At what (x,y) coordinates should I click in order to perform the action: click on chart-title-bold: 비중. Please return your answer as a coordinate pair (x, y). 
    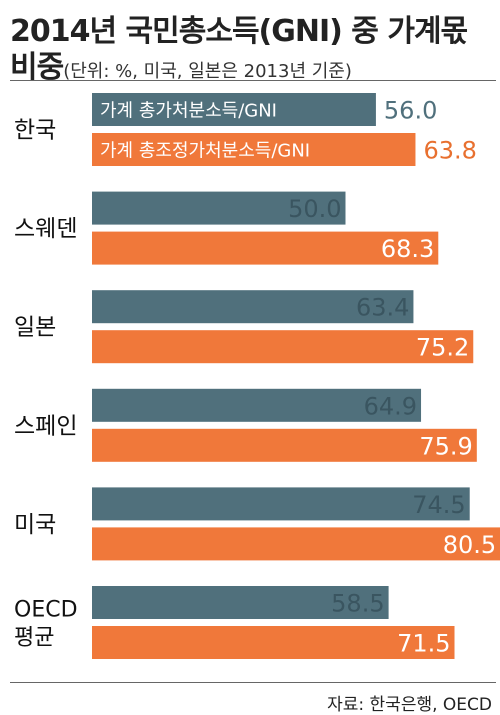
    Looking at the image, I should click on (37, 67).